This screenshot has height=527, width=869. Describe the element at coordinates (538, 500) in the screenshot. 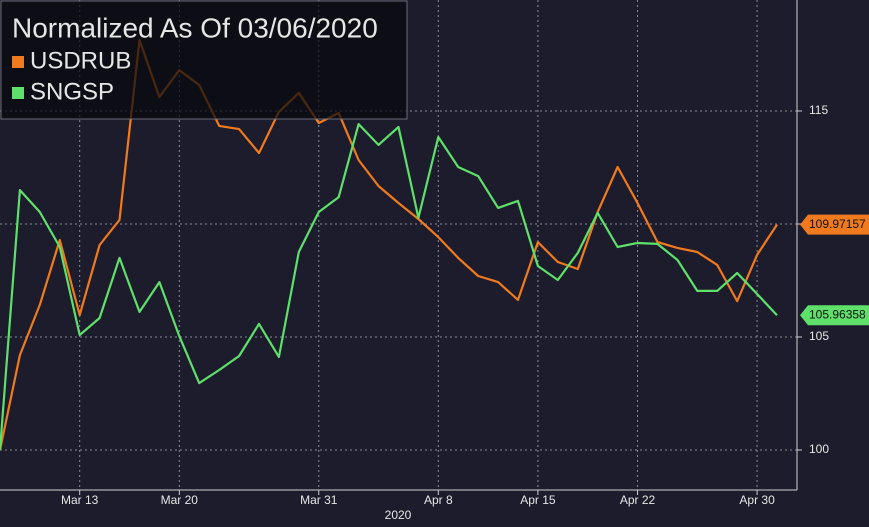

I see `x-tick-label: Apr 15` at that location.